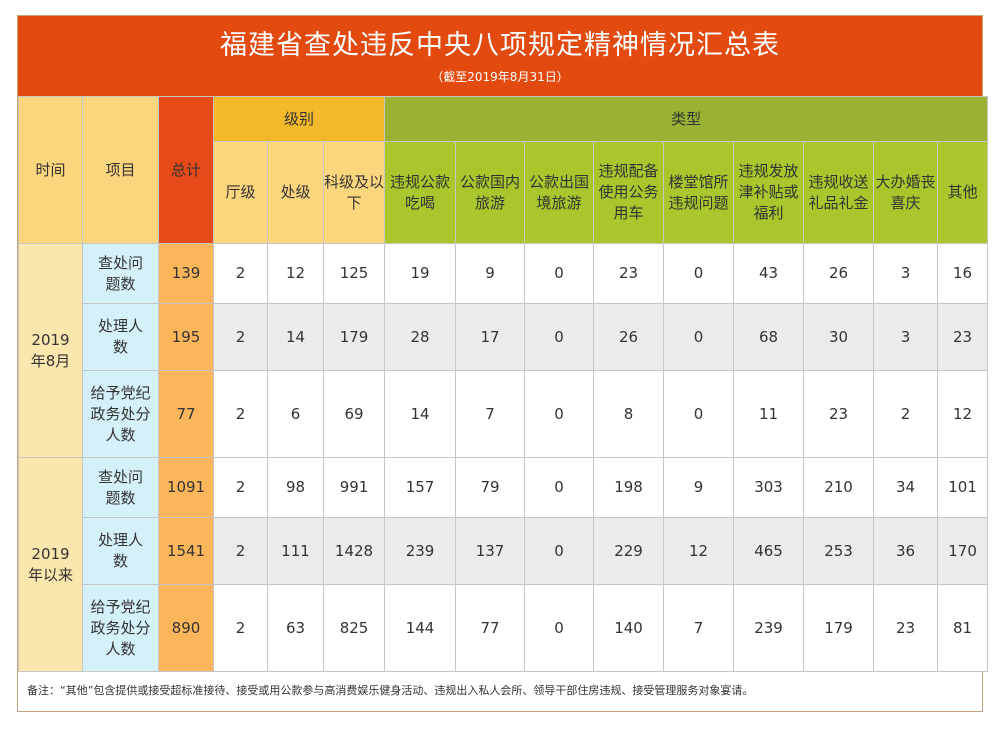  What do you see at coordinates (963, 628) in the screenshot?
I see `type-value-cell: 81` at bounding box center [963, 628].